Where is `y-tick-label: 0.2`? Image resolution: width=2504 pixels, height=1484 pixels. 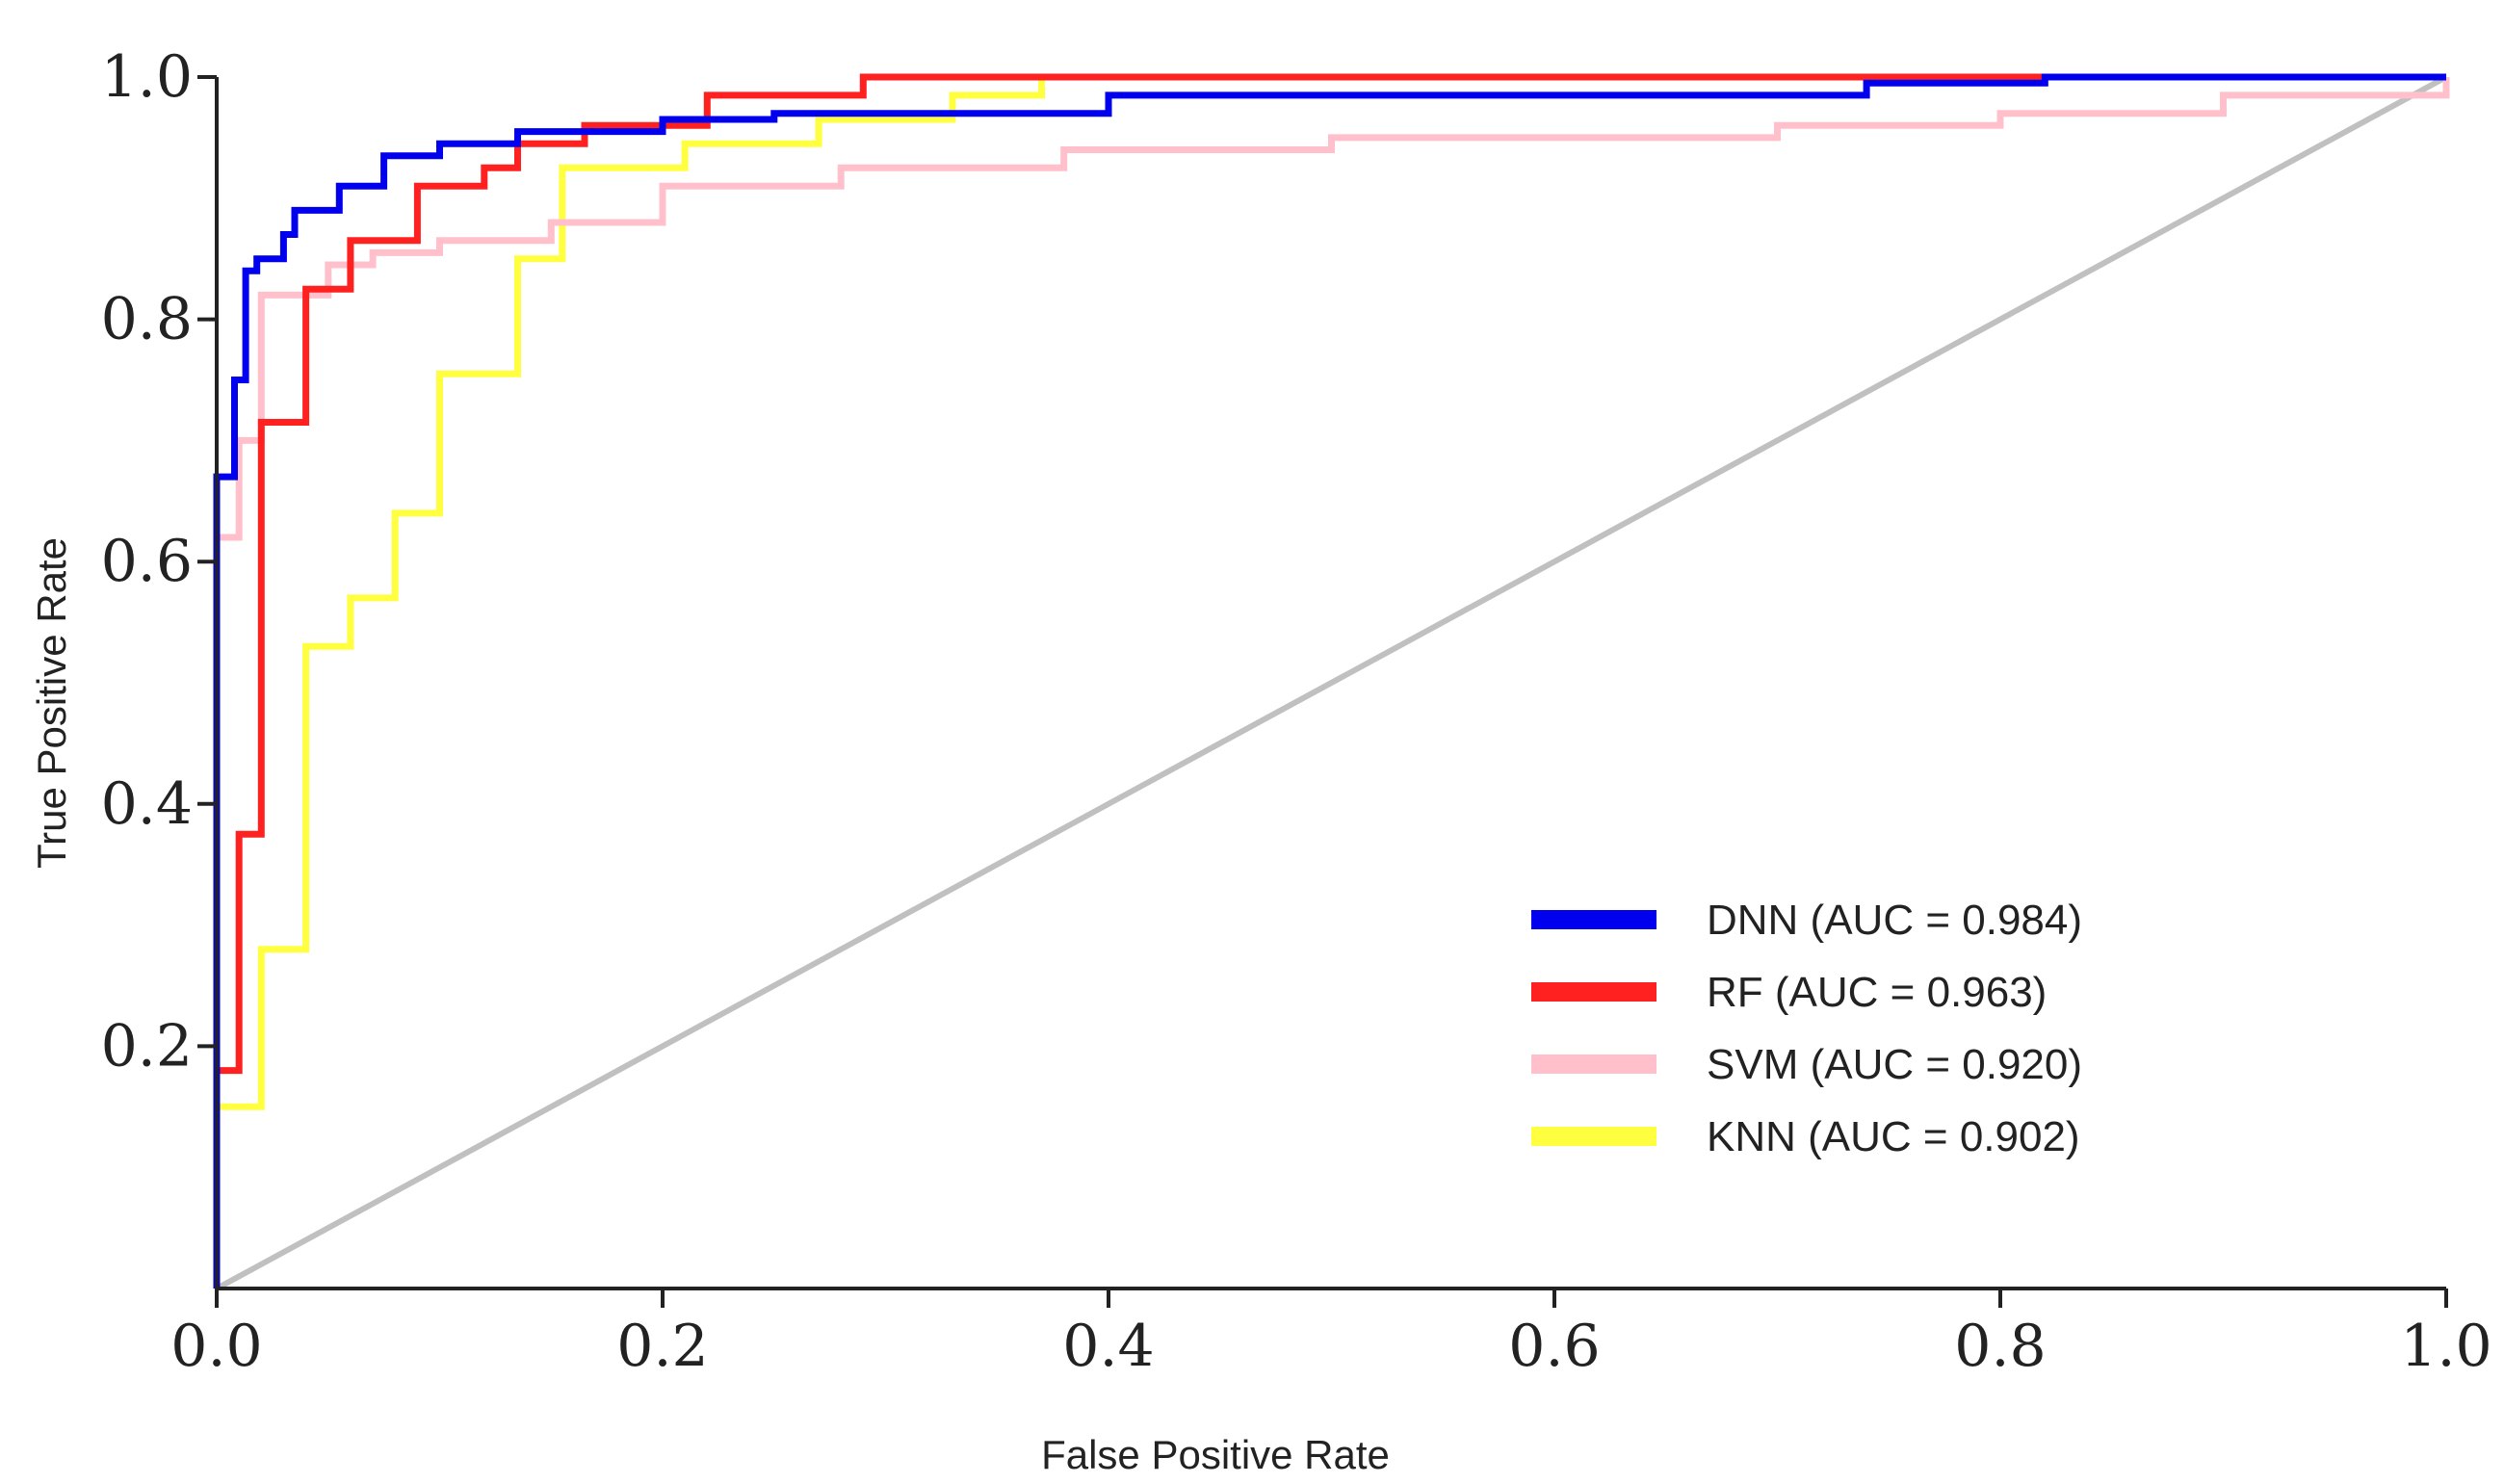
y-tick-label: 0.2 is located at coordinates (147, 1046).